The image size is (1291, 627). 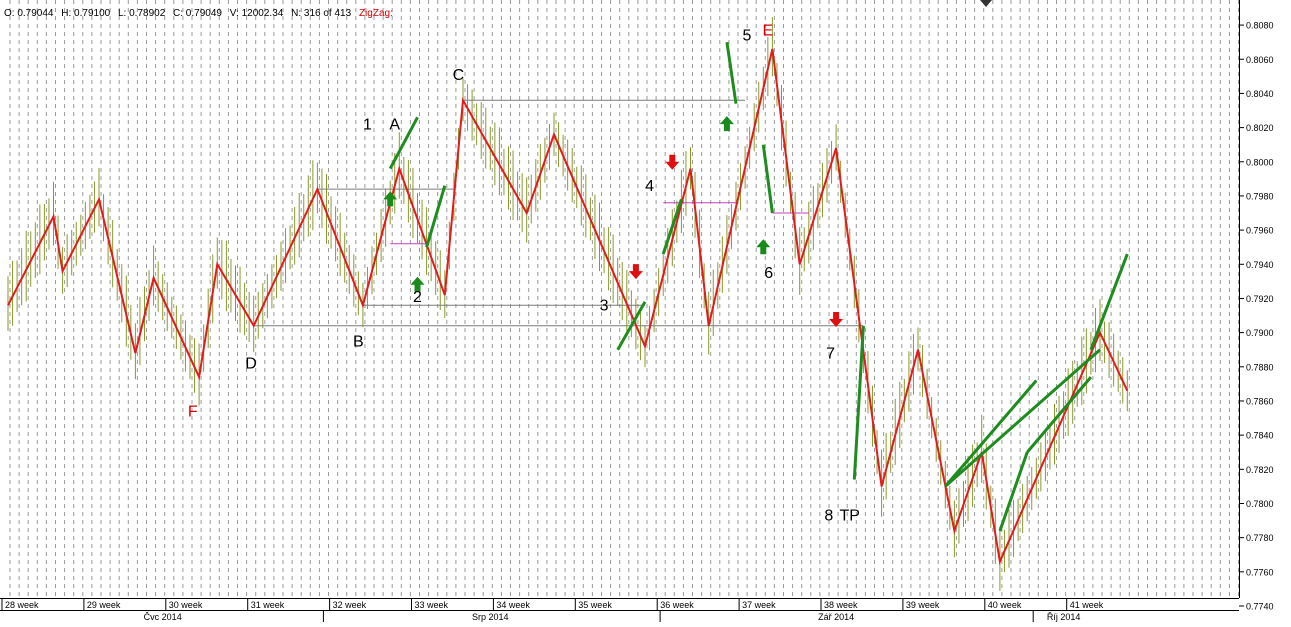 What do you see at coordinates (358, 341) in the screenshot?
I see `wave-label: B` at bounding box center [358, 341].